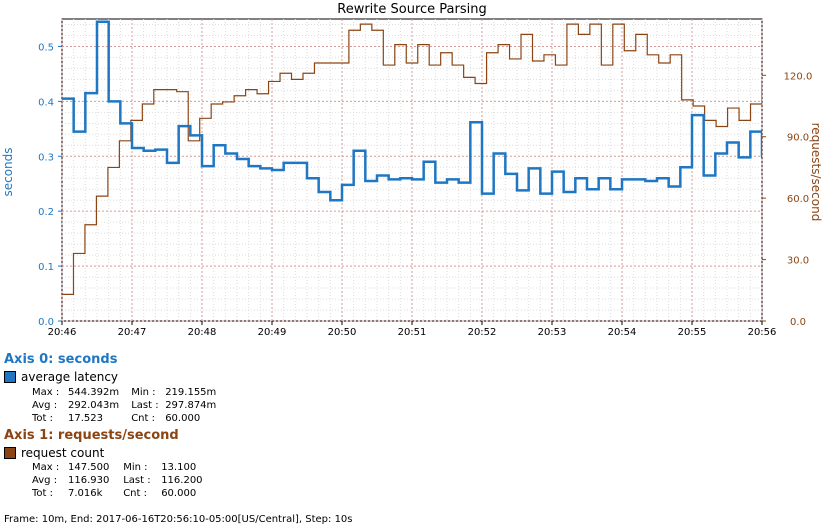 The width and height of the screenshot is (824, 527). I want to click on x-tick-label: 20:54, so click(622, 332).